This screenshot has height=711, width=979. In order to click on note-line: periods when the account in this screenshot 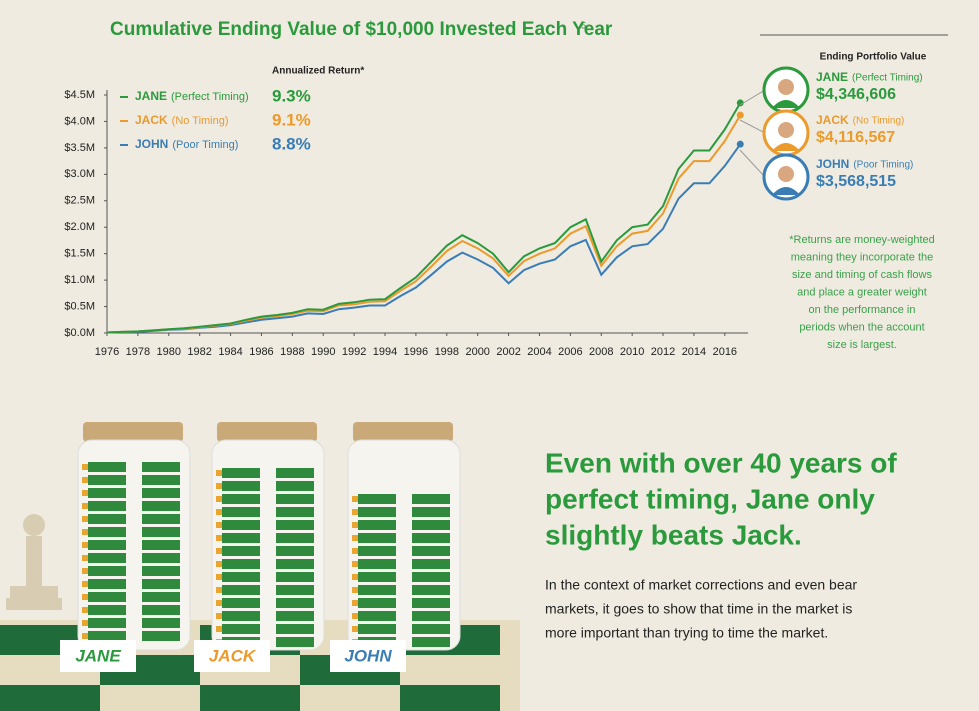, I will do `click(861, 327)`.